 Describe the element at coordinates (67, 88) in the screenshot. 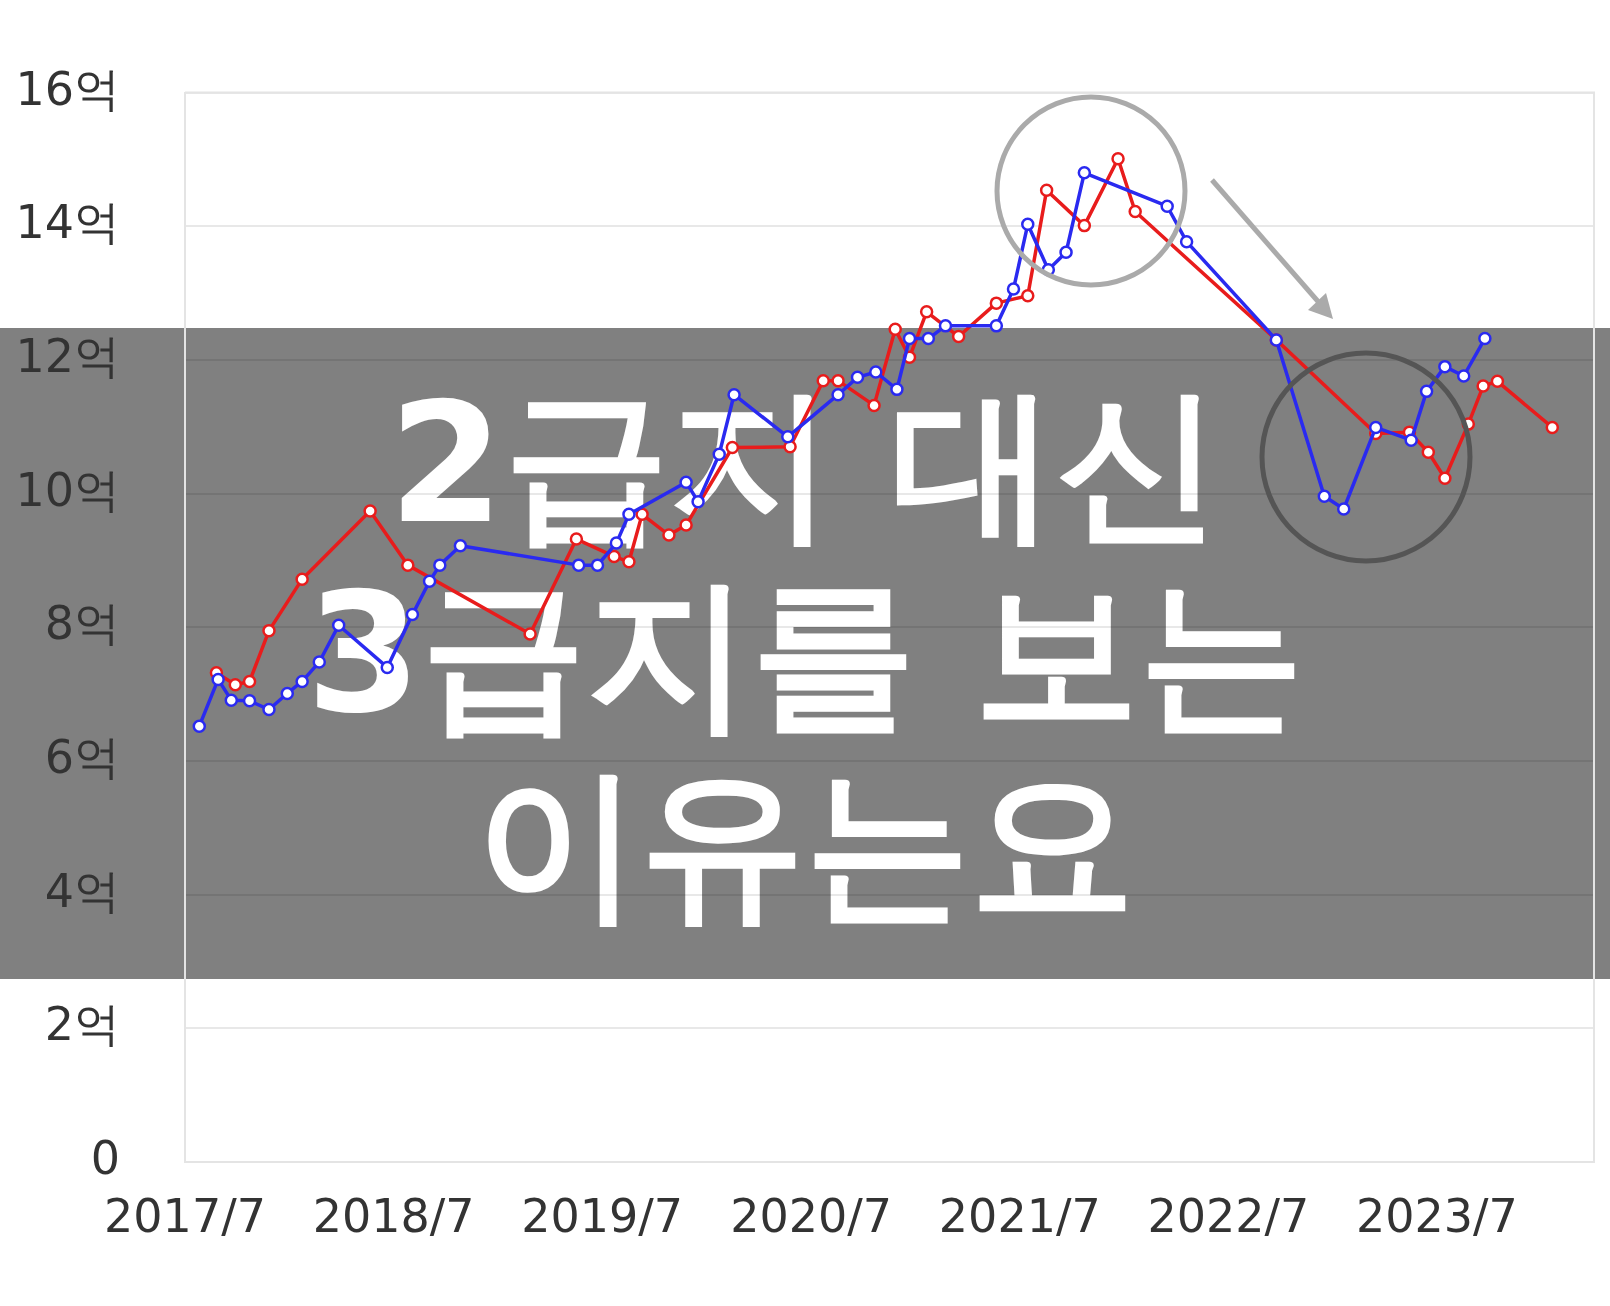

I see `y-tick-label: 16억` at that location.